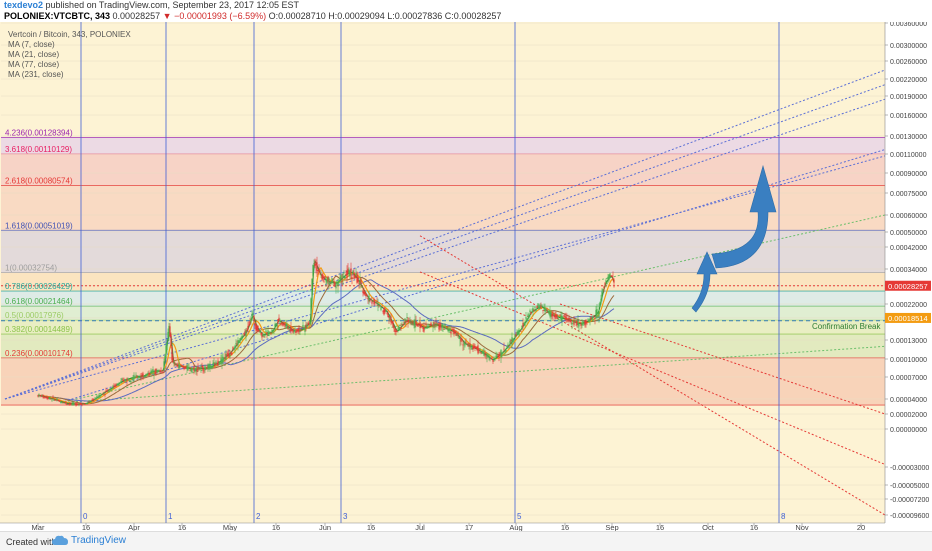 Image resolution: width=932 pixels, height=551 pixels. Describe the element at coordinates (39, 301) in the screenshot. I see `fib-level-label: 0.618(0.00021464)` at that location.